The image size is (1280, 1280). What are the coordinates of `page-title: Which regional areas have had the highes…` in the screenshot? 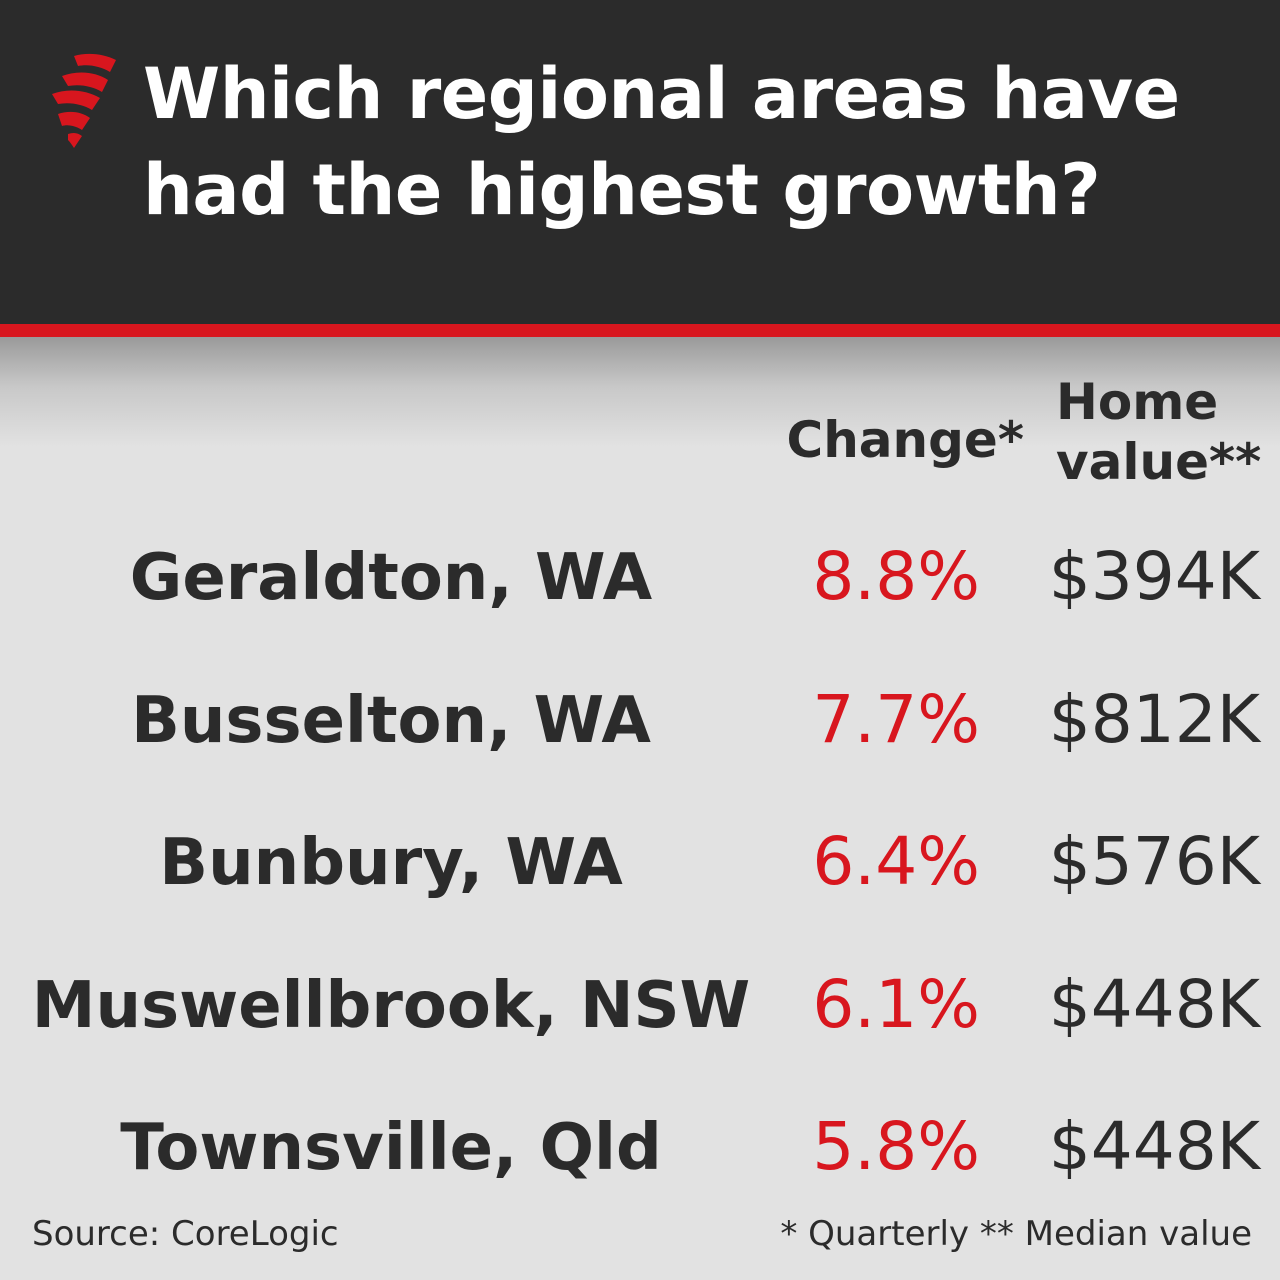 It's located at (661, 142).